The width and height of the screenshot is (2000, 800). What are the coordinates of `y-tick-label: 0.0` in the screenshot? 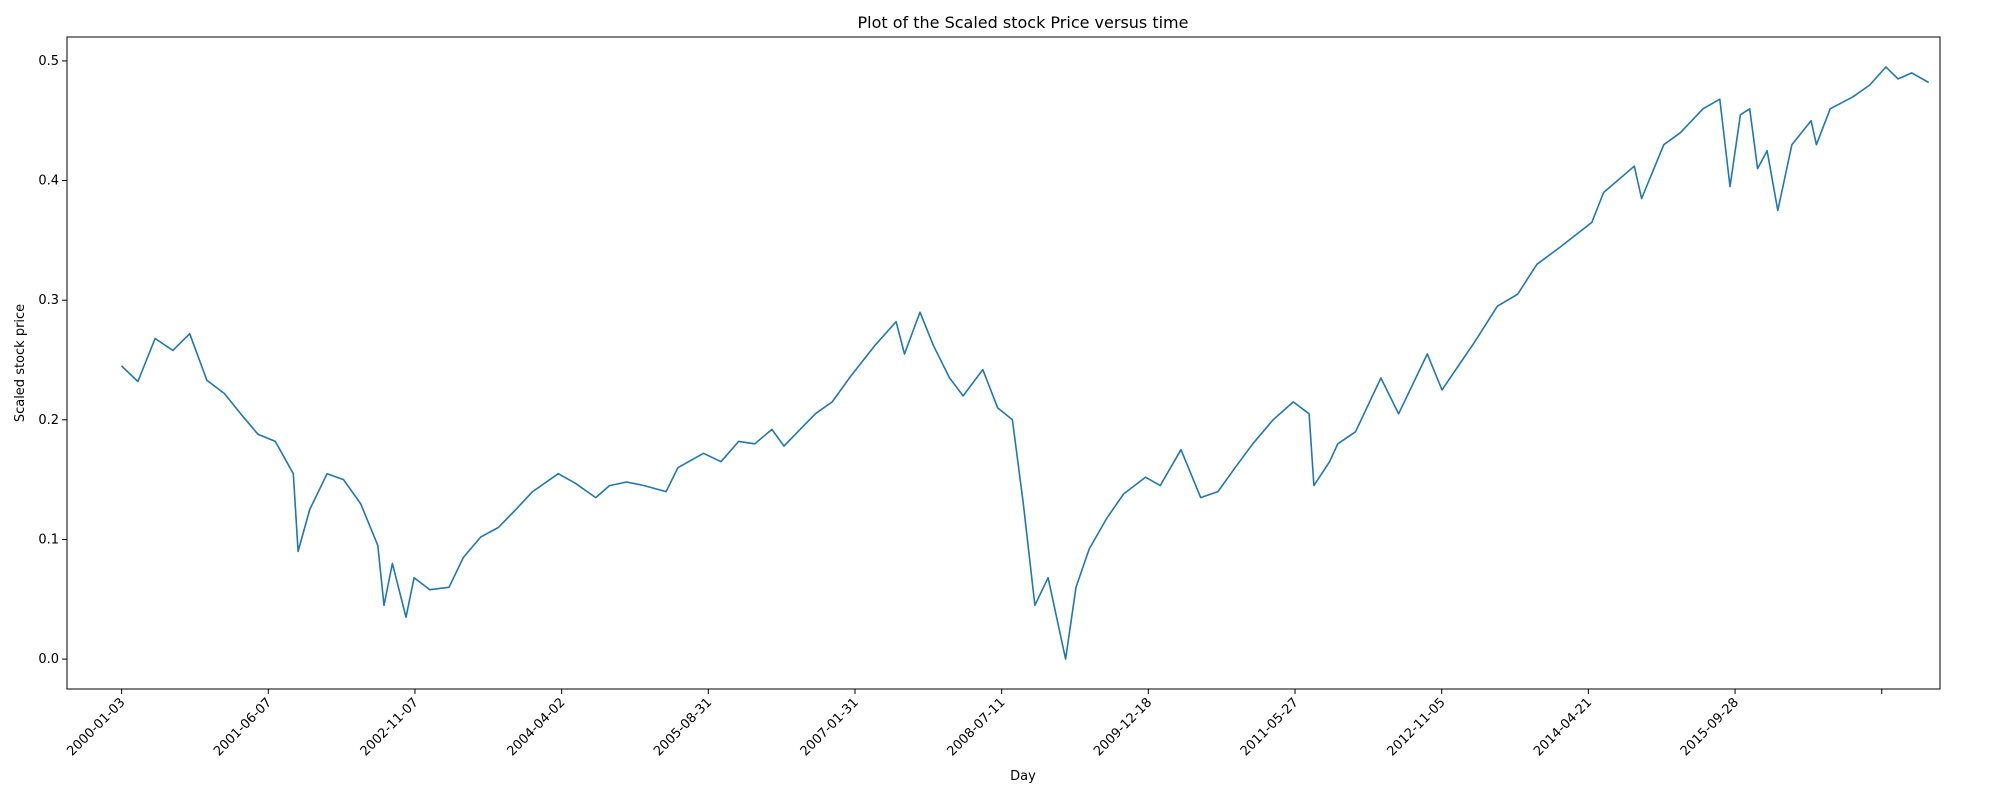 It's located at (48, 659).